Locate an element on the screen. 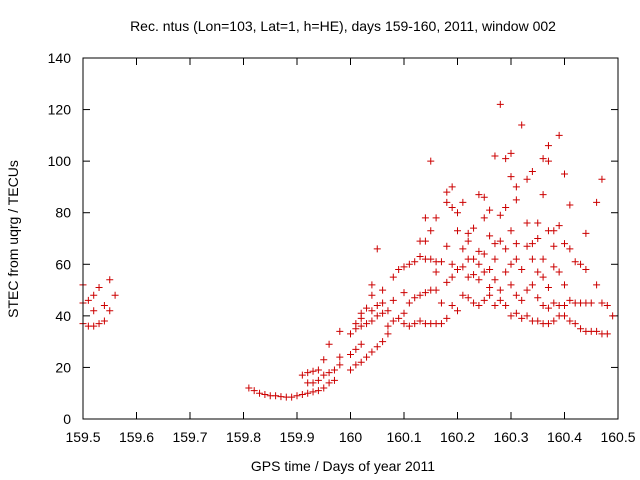 This screenshot has height=480, width=640. x-tick-label: 160.1 is located at coordinates (403, 437).